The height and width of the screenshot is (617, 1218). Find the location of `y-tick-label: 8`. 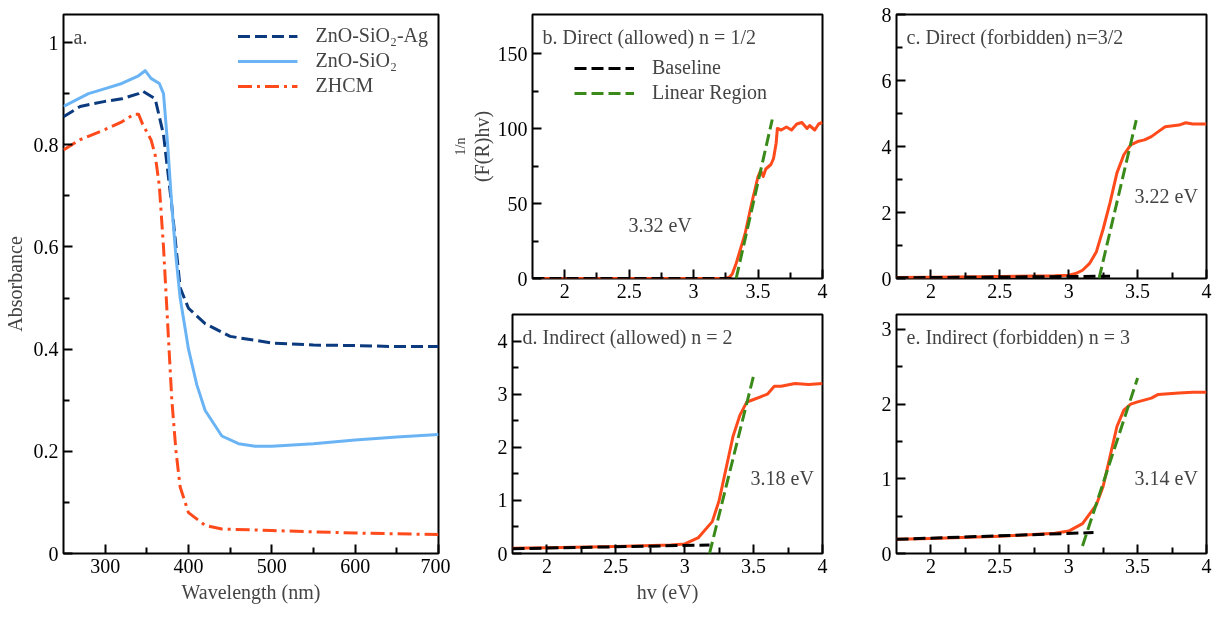

y-tick-label: 8 is located at coordinates (886, 14).